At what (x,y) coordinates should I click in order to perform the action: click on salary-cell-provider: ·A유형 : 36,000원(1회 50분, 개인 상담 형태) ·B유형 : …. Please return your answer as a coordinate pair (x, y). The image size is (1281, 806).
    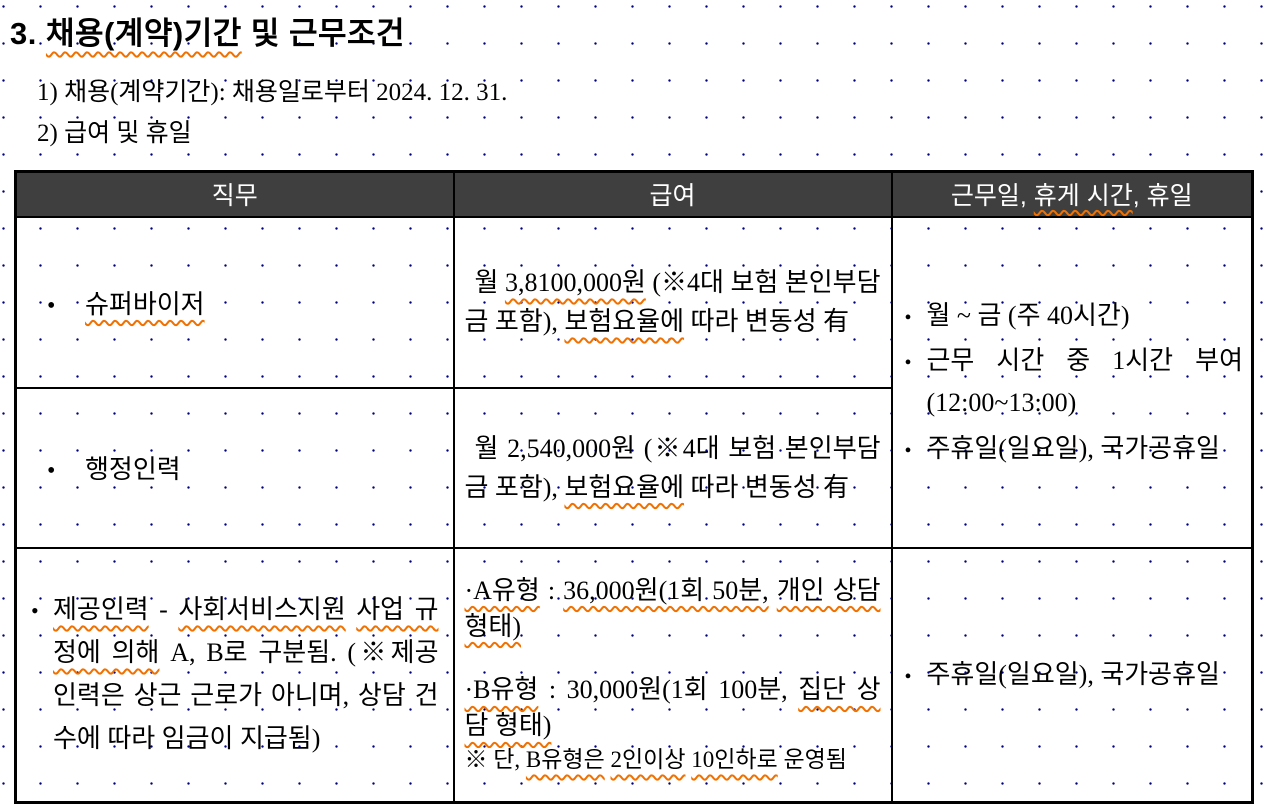
    Looking at the image, I should click on (672, 675).